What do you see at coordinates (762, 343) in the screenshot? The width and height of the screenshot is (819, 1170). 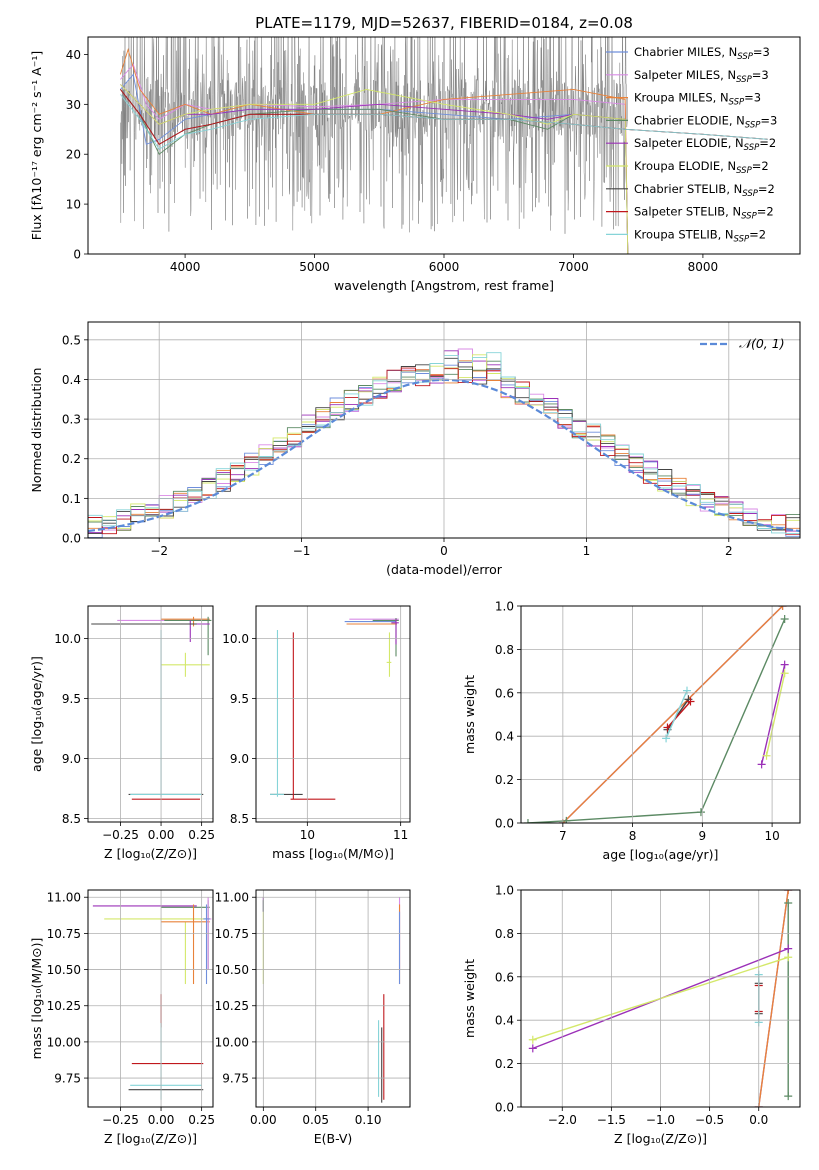 I see `legend-entry-normal: 𝒩(0, 1)` at bounding box center [762, 343].